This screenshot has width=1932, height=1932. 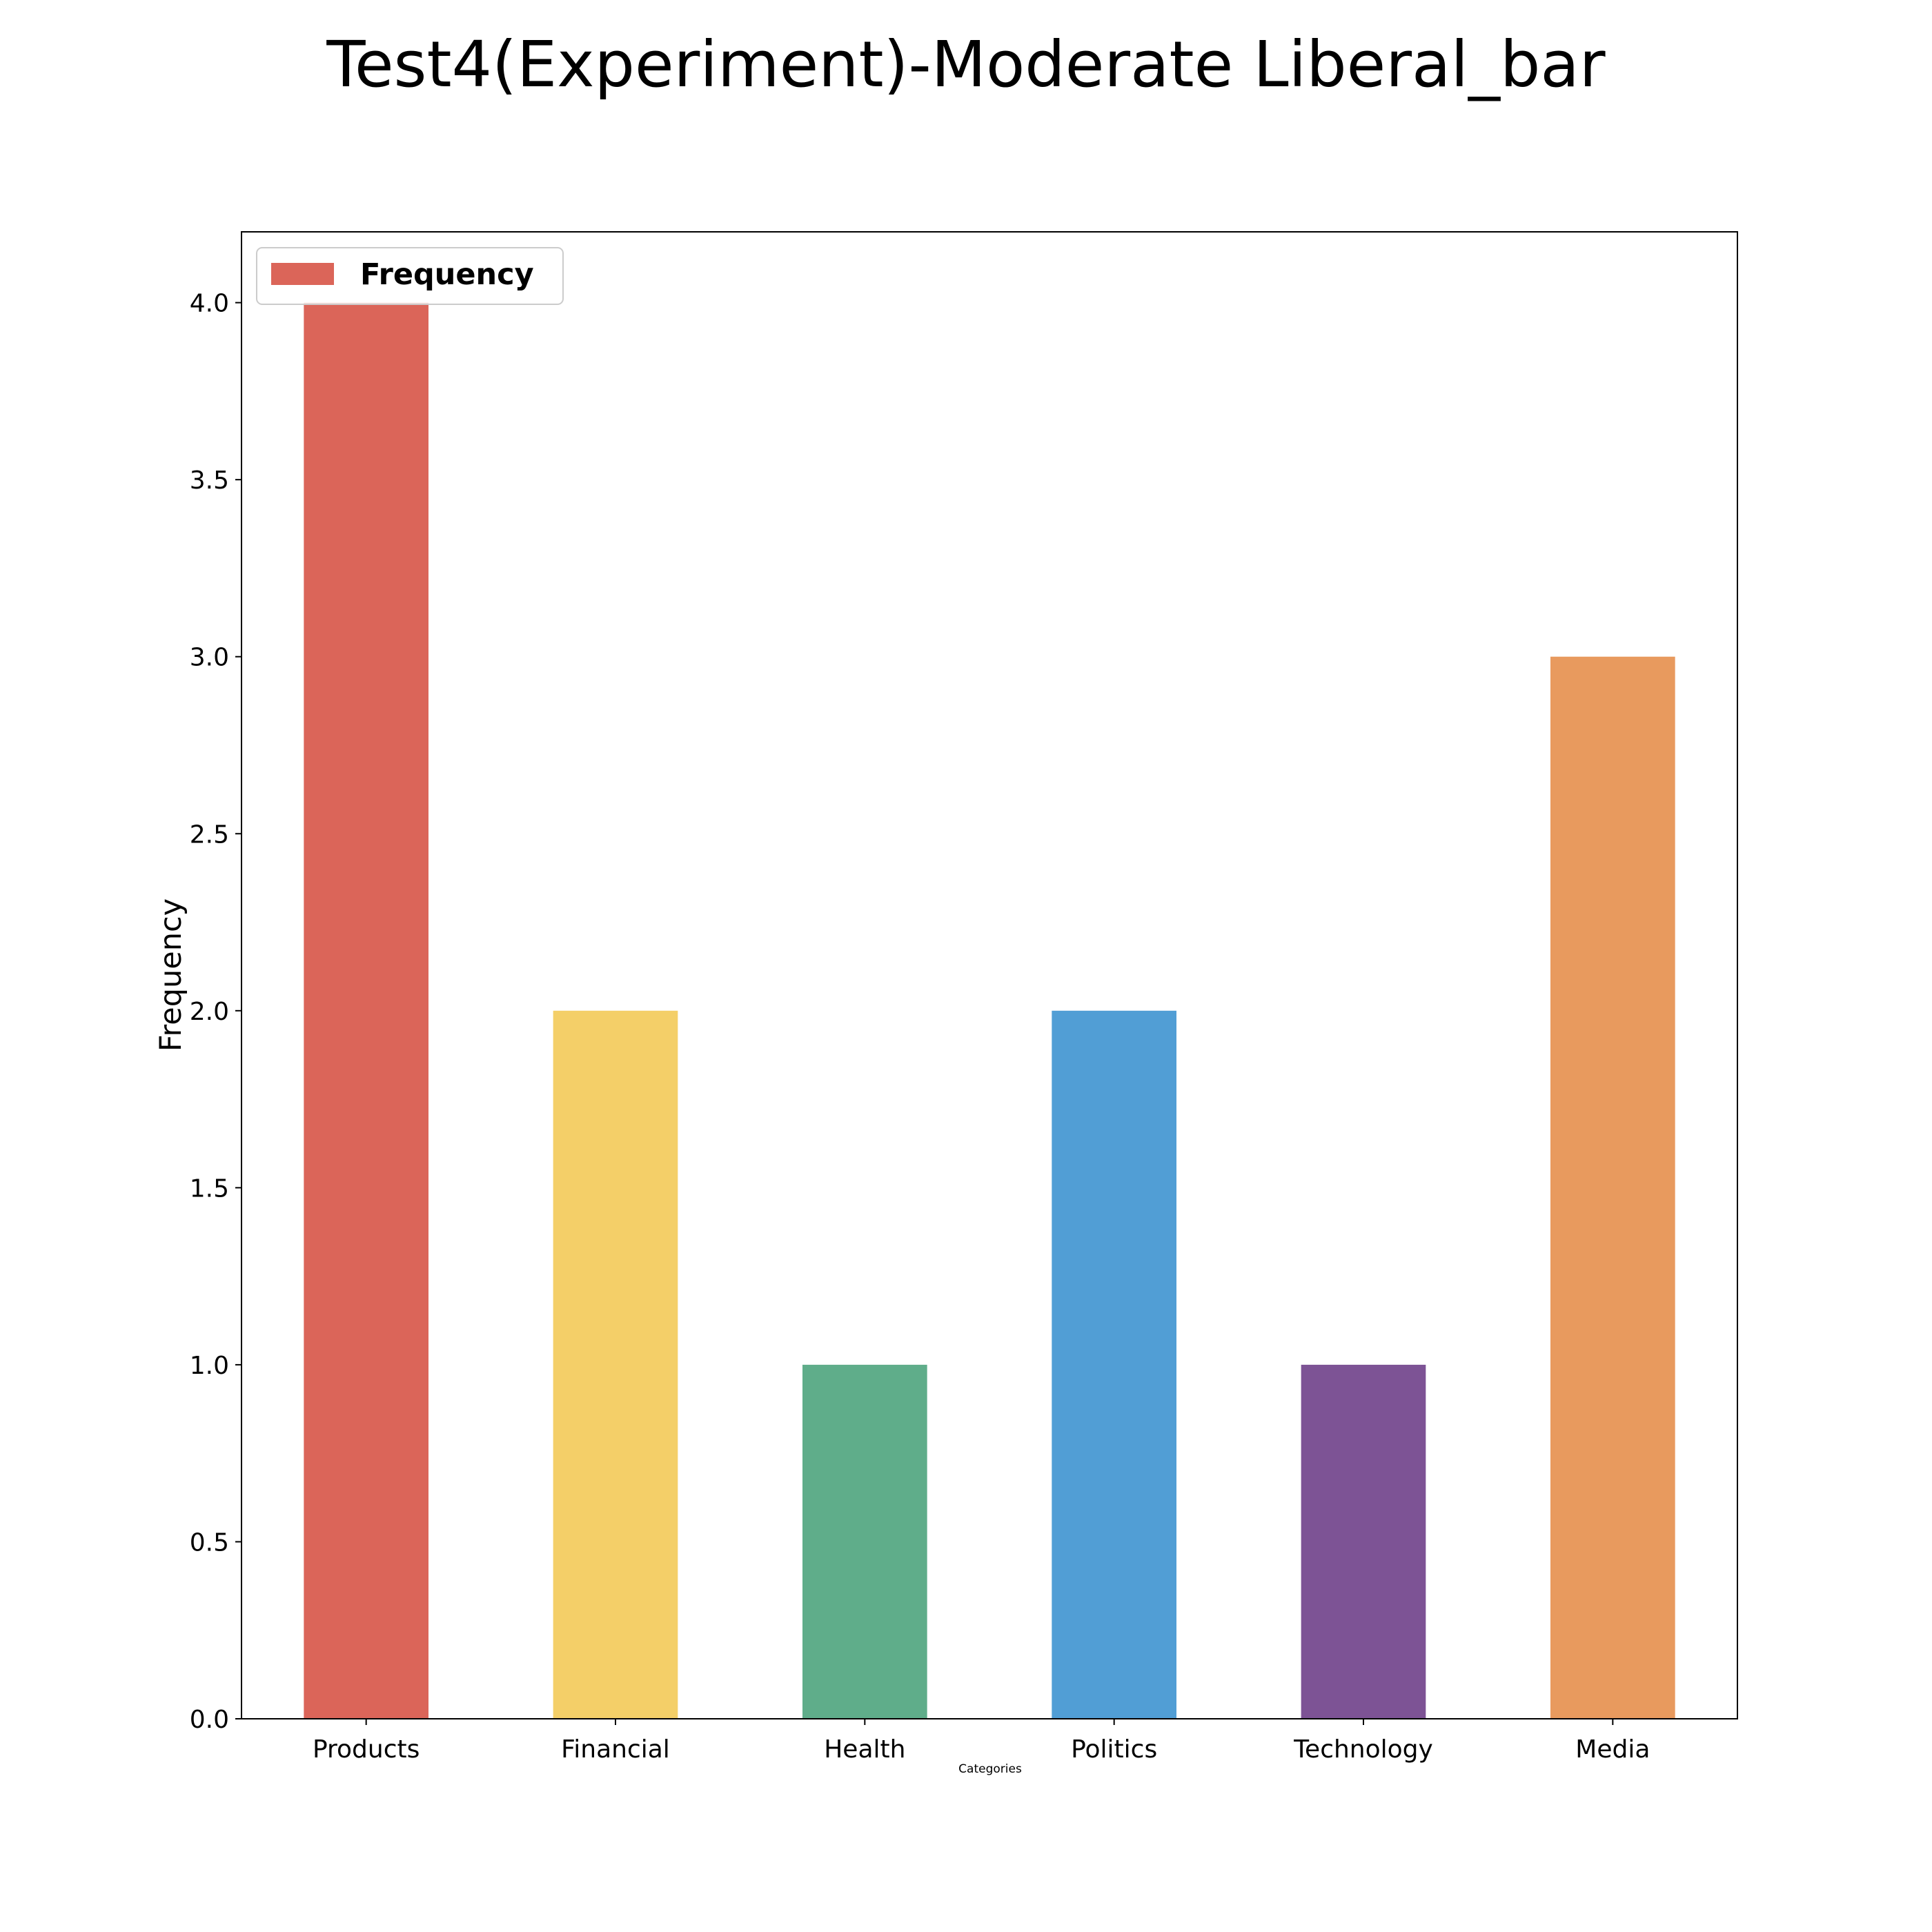 I want to click on bar-media, so click(x=1612, y=1187).